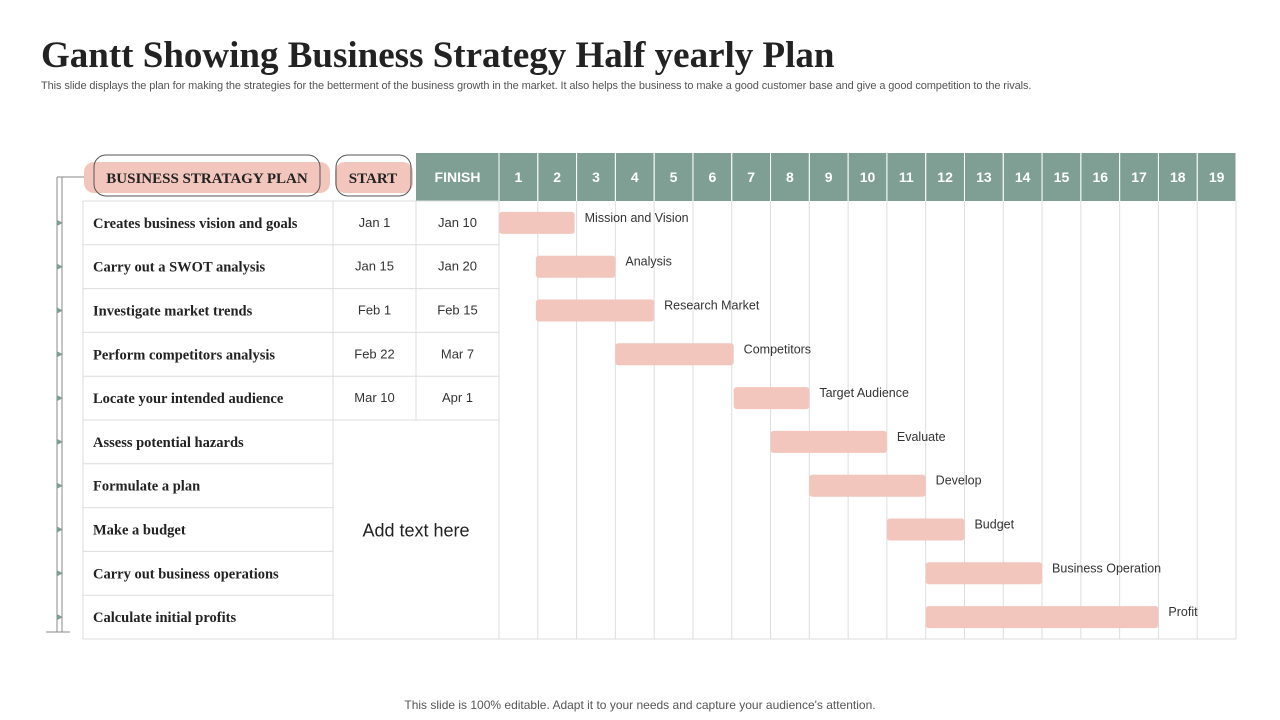 The width and height of the screenshot is (1280, 720). I want to click on task-start: Feb 1, so click(374, 310).